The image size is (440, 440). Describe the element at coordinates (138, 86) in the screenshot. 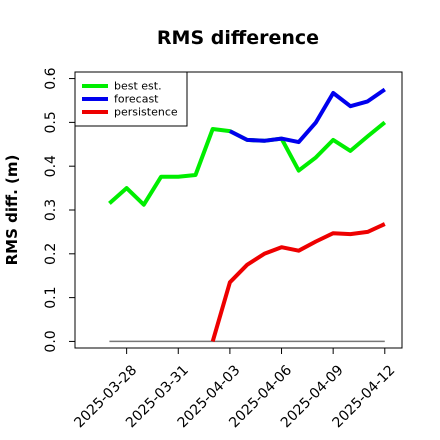

I see `legend-label: best est.` at that location.